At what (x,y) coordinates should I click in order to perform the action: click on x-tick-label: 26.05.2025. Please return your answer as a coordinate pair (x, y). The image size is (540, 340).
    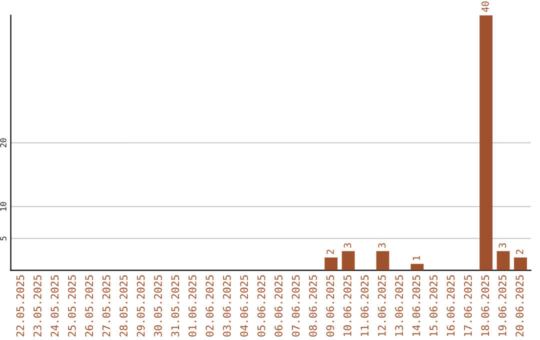
    Looking at the image, I should click on (89, 305).